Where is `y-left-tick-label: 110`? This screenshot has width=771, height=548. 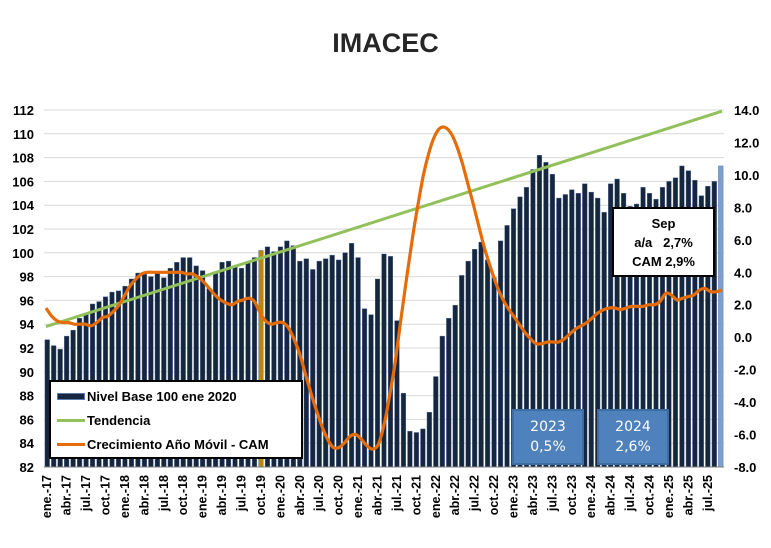
y-left-tick-label: 110 is located at coordinates (23, 134).